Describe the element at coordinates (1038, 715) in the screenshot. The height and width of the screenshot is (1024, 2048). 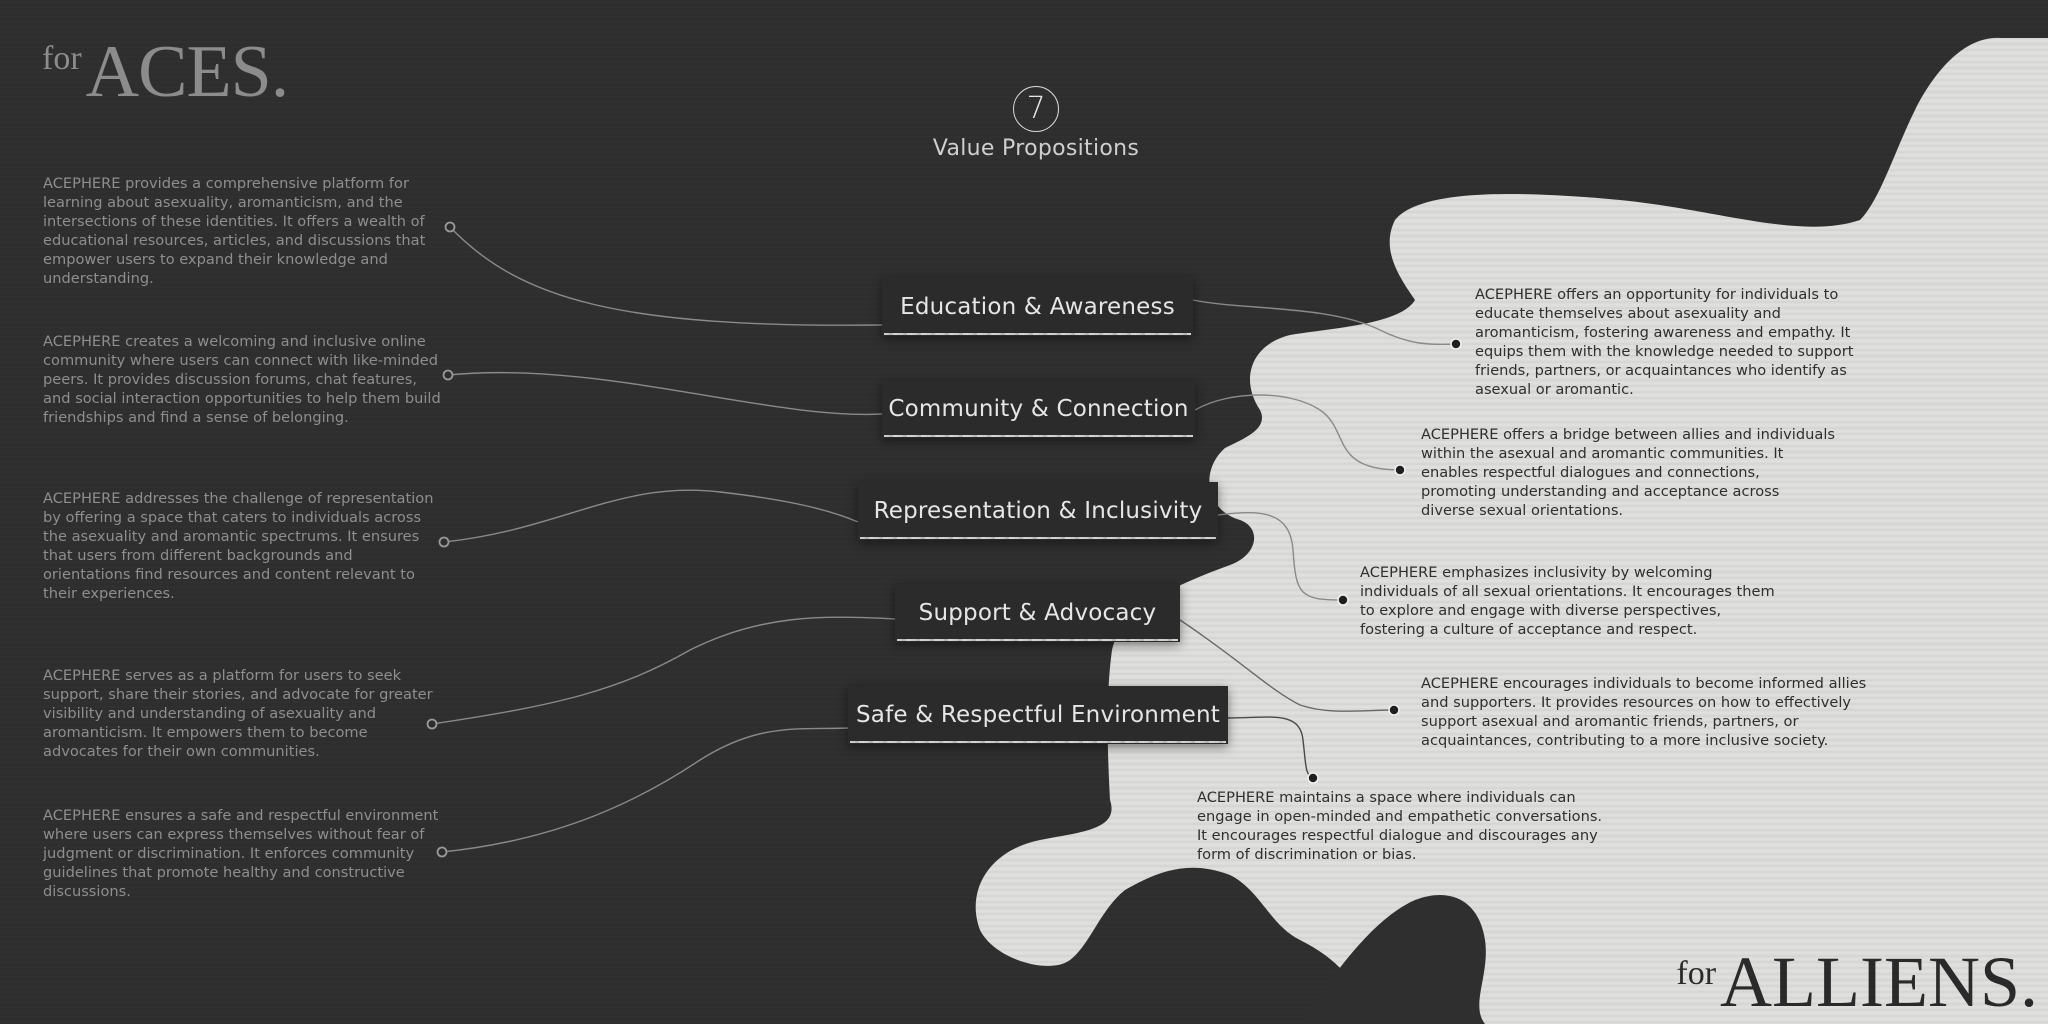
I see `proposition-safe-environment: Safe & Respectful Environment` at that location.